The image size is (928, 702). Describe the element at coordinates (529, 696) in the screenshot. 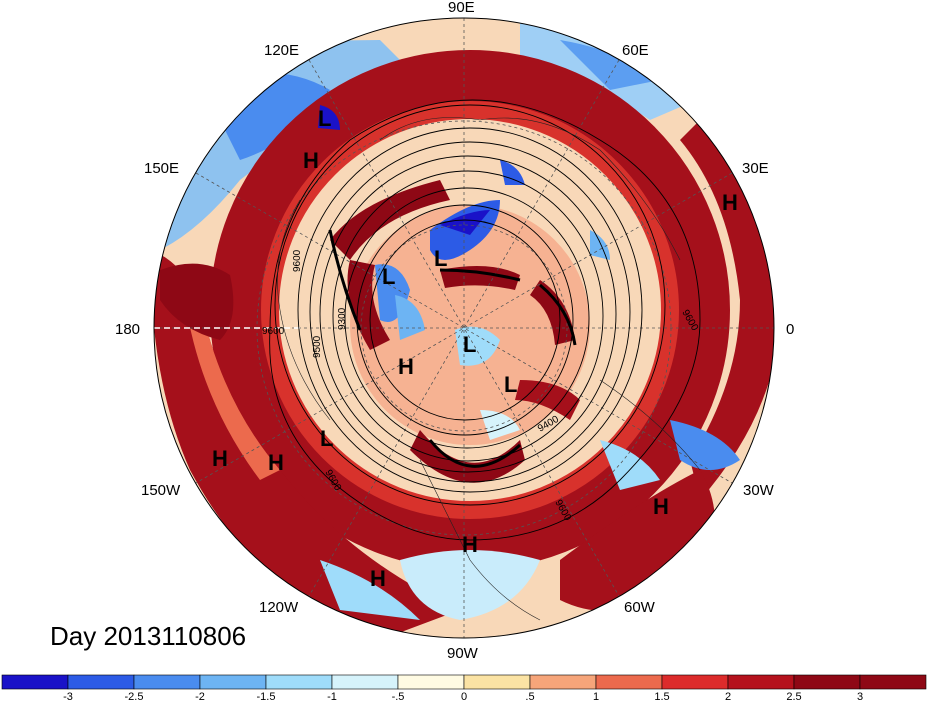

I see `colorbar-tick-label: .5` at that location.